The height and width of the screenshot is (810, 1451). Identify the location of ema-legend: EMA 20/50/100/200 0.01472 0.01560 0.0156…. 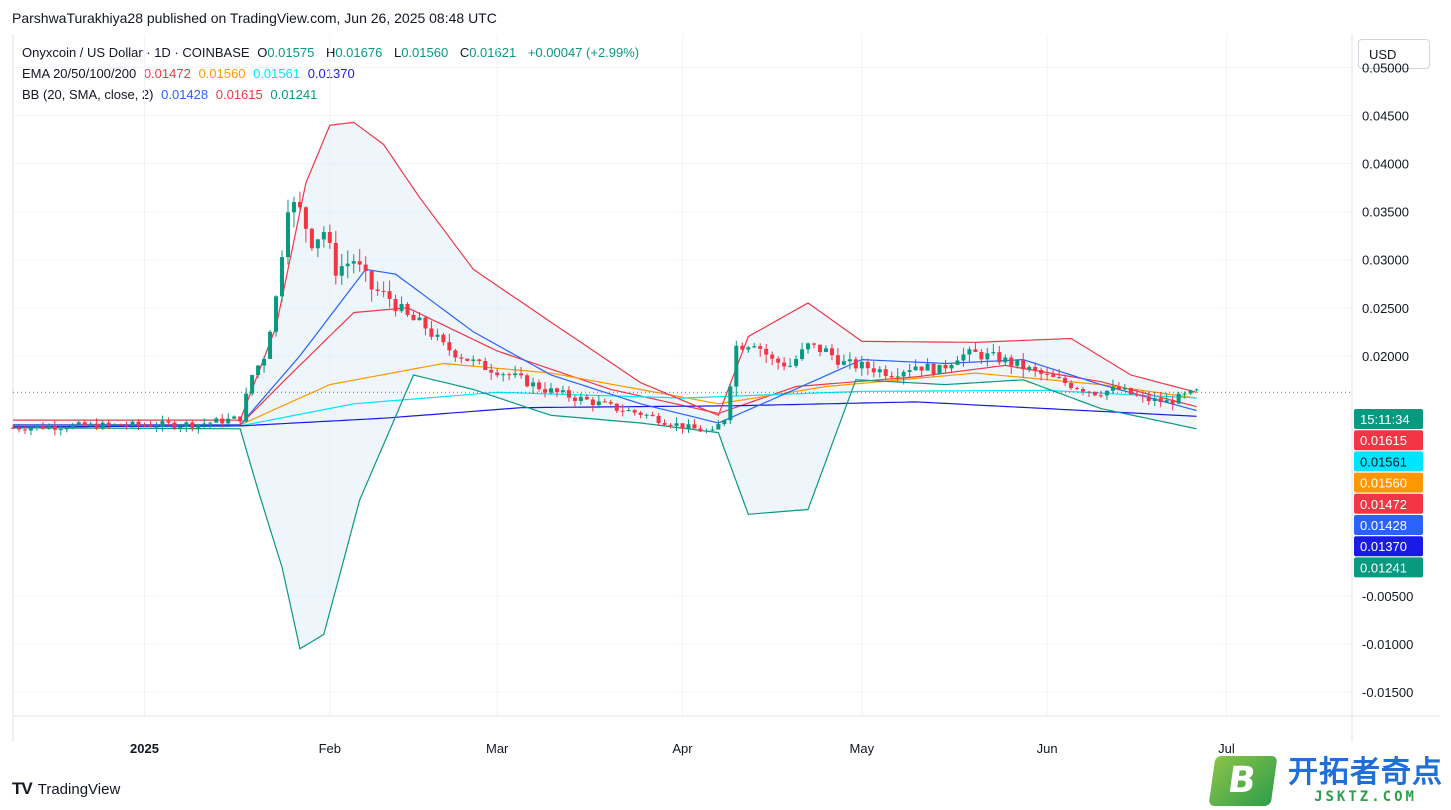
(190, 73).